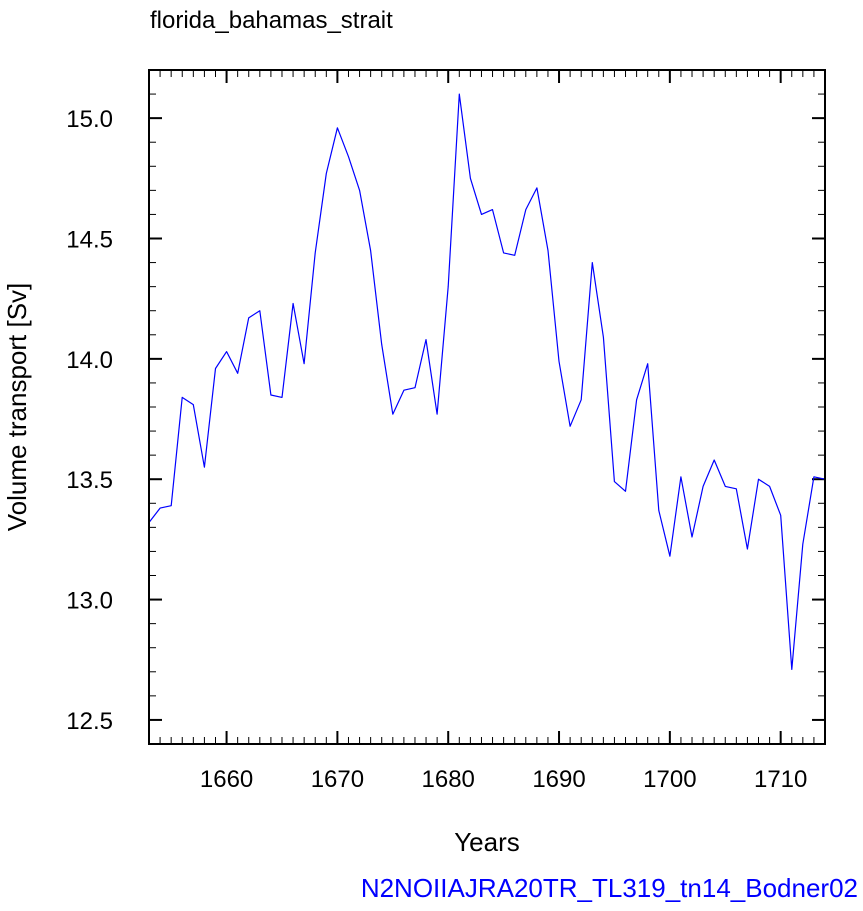  I want to click on x-tick-label: 1700, so click(669, 779).